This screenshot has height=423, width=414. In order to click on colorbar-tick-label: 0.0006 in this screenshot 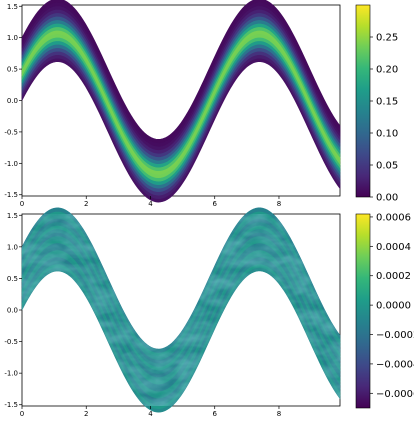, I will do `click(393, 217)`.